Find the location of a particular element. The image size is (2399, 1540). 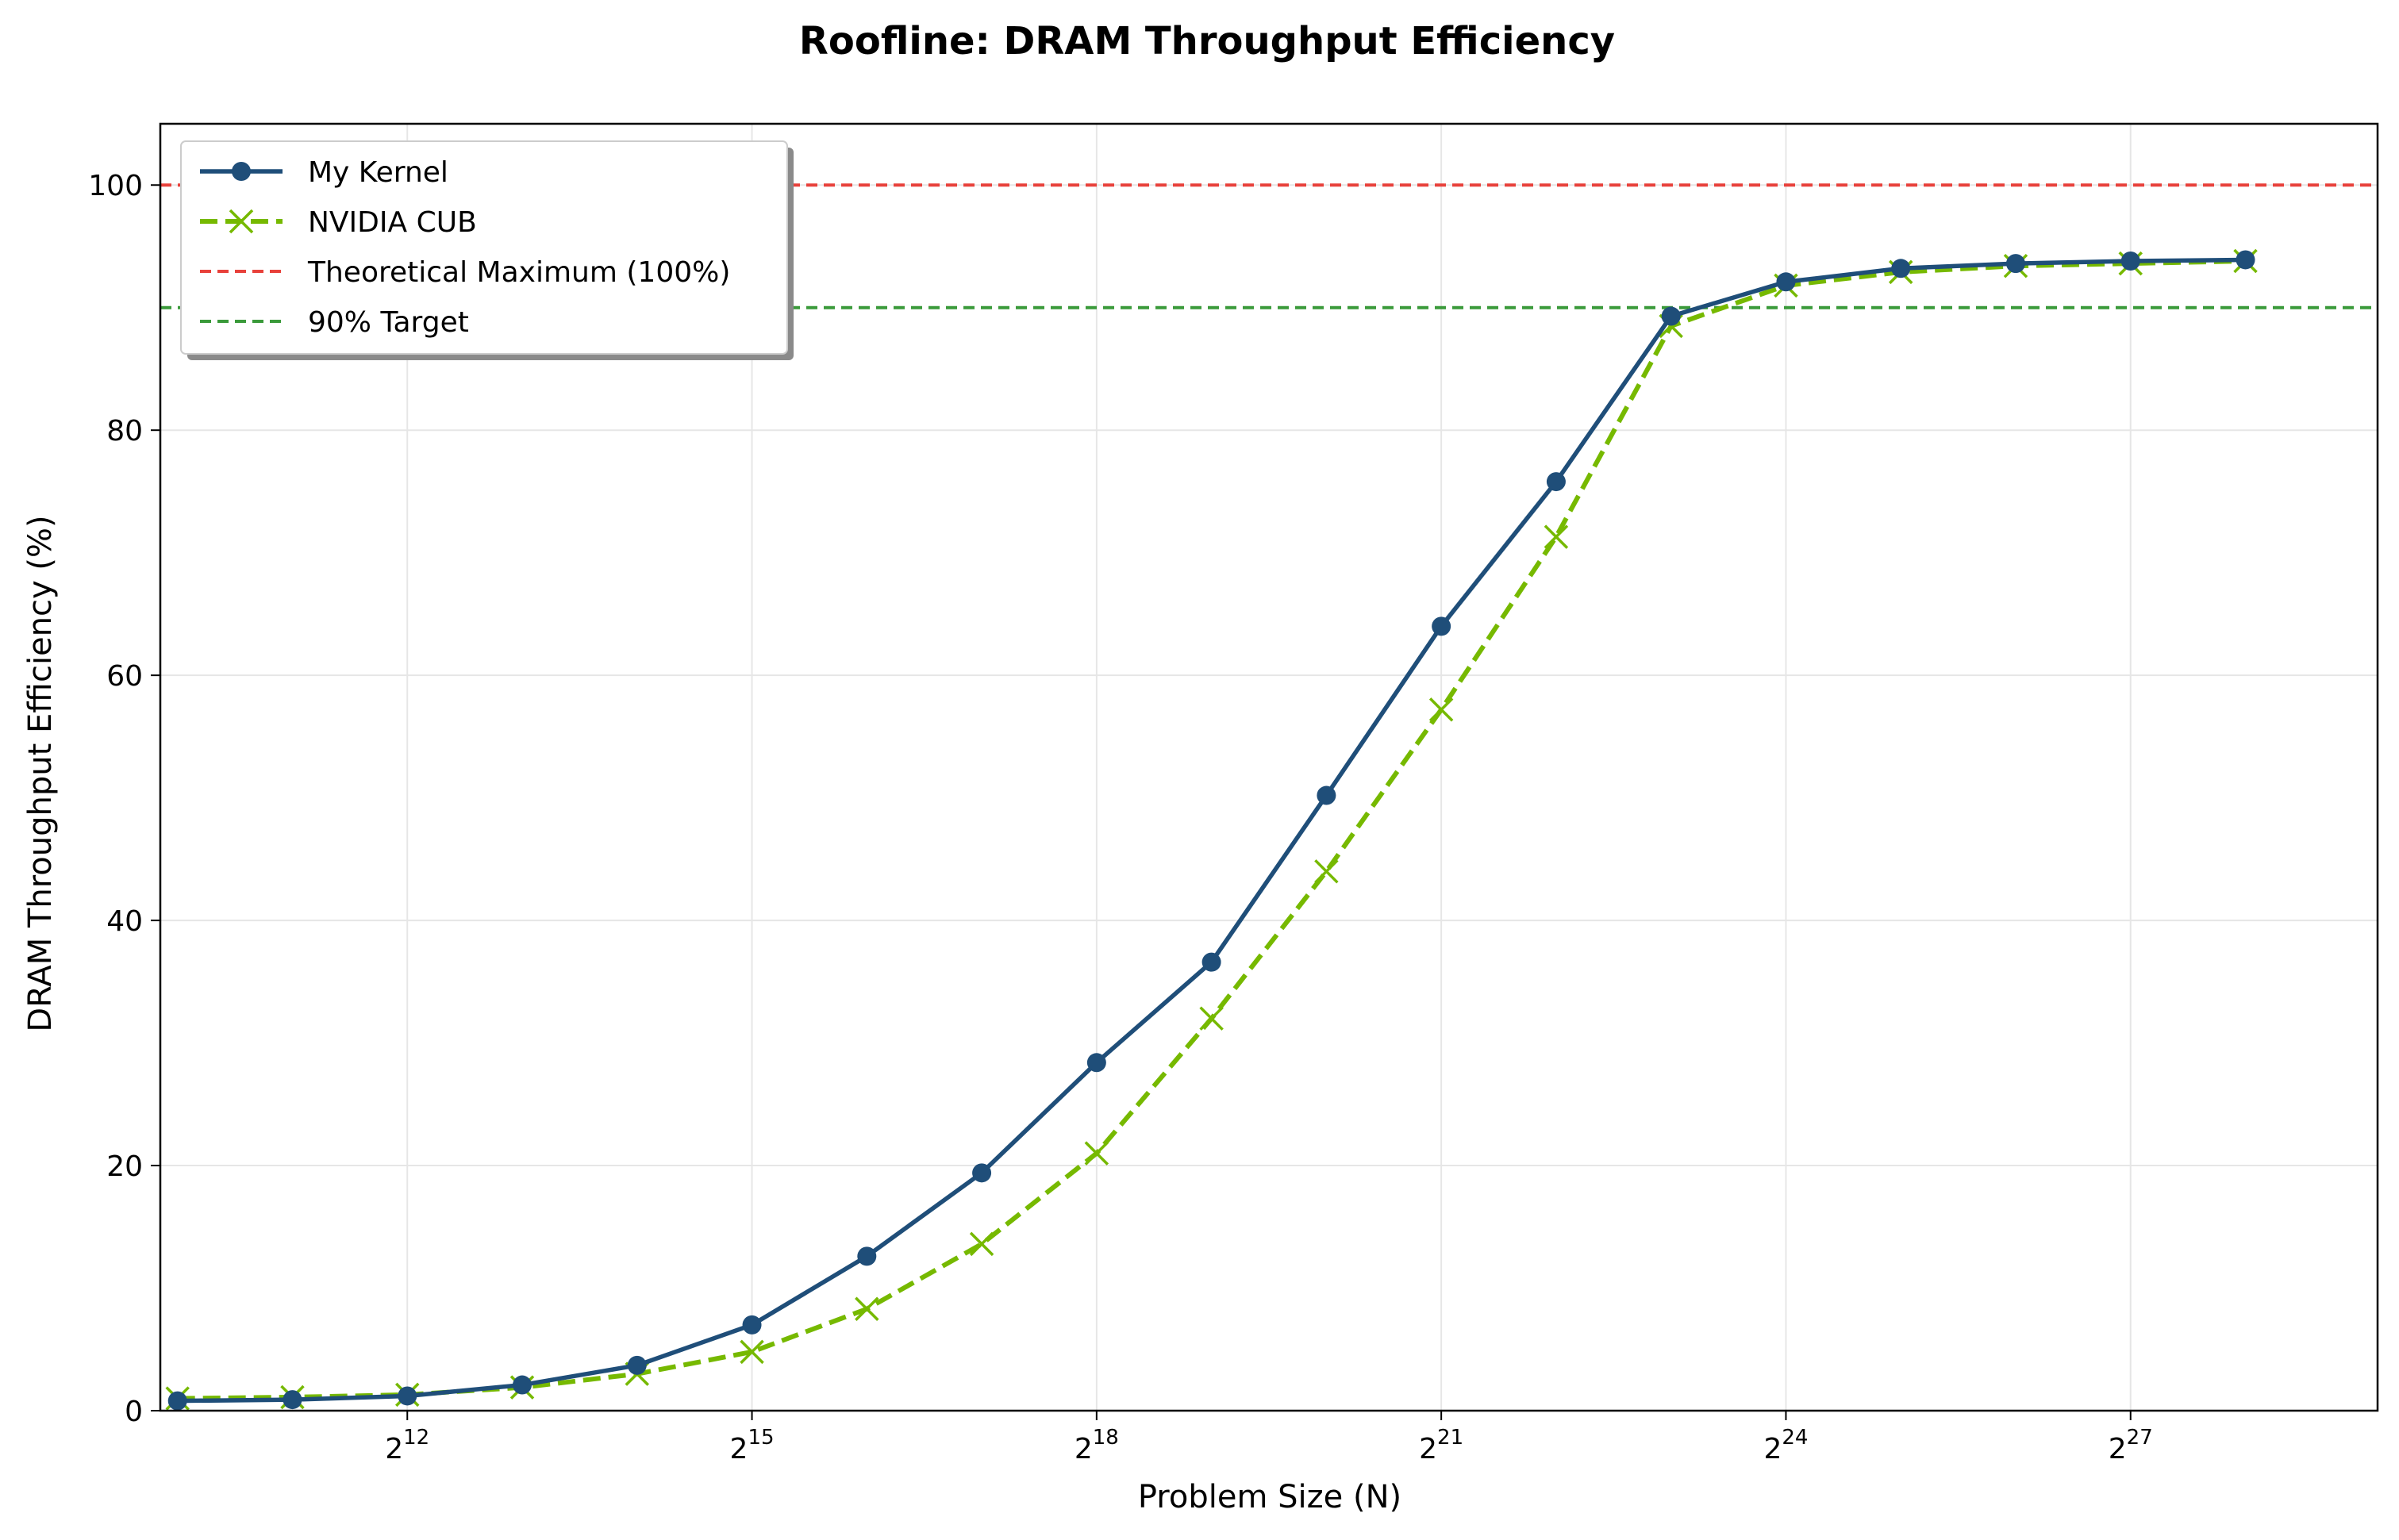

legend-target-90: 90% Target is located at coordinates (334, 322).